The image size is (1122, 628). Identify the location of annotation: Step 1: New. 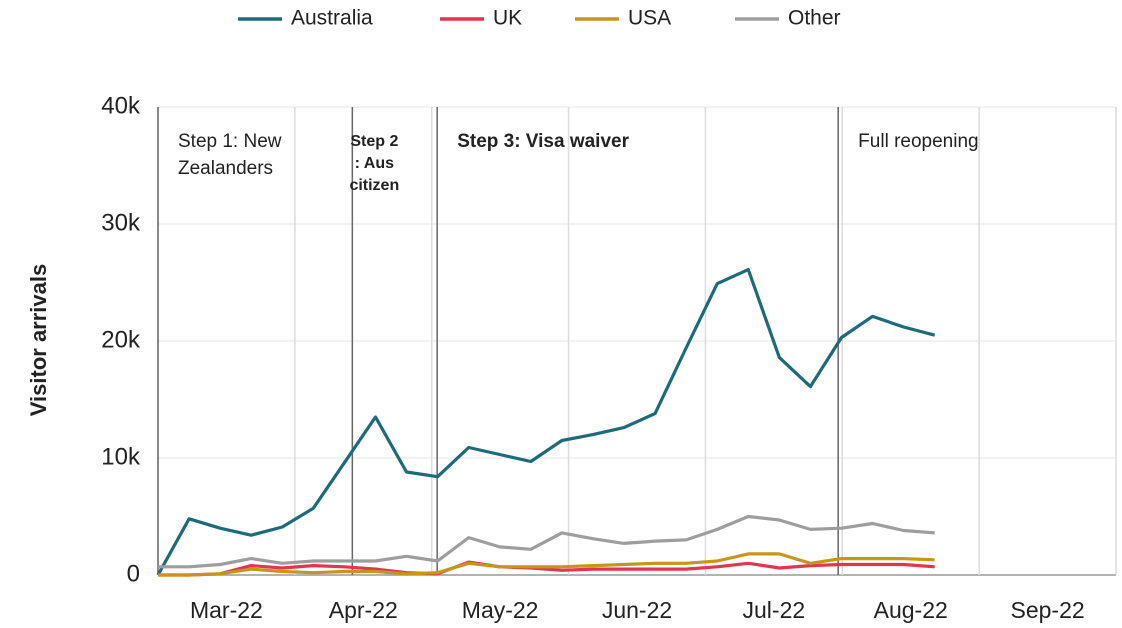
(230, 141).